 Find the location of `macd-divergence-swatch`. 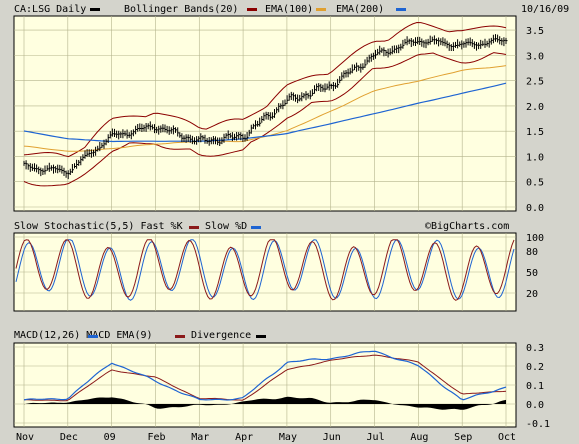

macd-divergence-swatch is located at coordinates (261, 336).